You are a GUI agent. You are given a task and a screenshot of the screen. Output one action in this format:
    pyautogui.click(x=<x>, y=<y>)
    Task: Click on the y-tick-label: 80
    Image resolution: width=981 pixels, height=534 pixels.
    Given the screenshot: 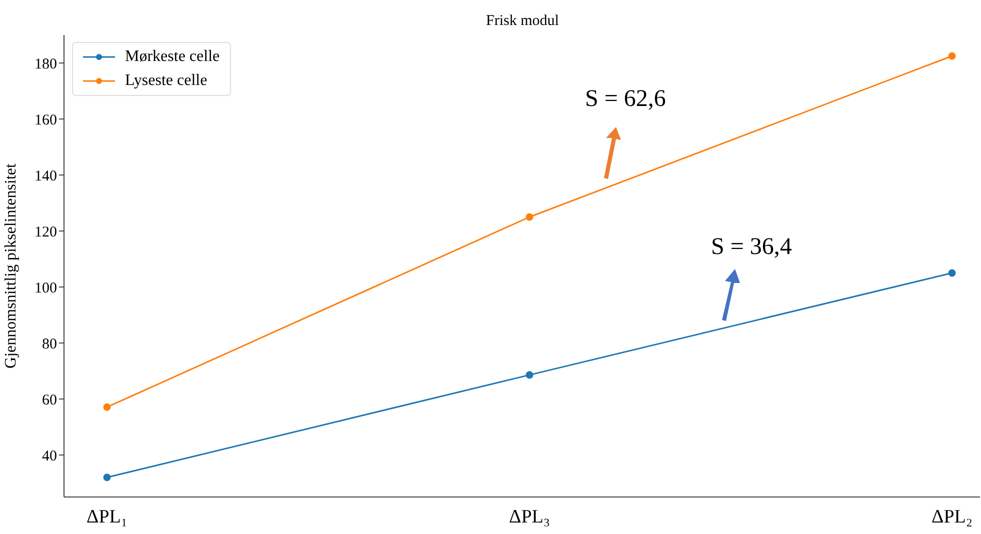 What is the action you would take?
    pyautogui.click(x=49, y=344)
    